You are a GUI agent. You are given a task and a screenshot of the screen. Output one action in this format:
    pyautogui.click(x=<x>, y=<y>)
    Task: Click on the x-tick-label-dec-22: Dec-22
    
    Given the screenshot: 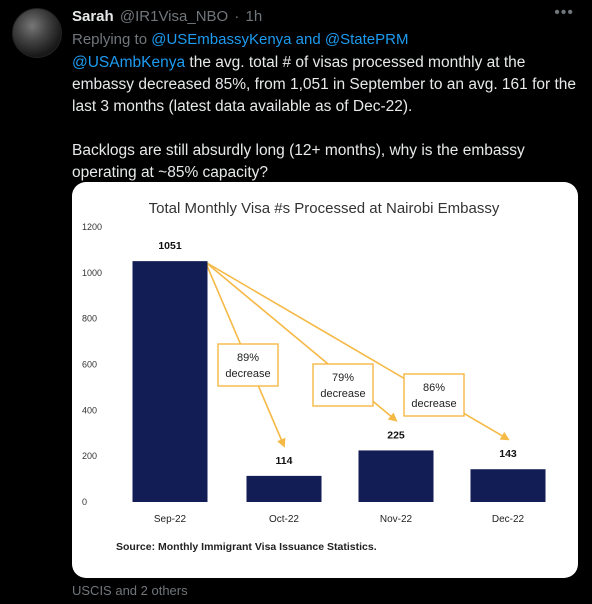 What is the action you would take?
    pyautogui.click(x=508, y=519)
    